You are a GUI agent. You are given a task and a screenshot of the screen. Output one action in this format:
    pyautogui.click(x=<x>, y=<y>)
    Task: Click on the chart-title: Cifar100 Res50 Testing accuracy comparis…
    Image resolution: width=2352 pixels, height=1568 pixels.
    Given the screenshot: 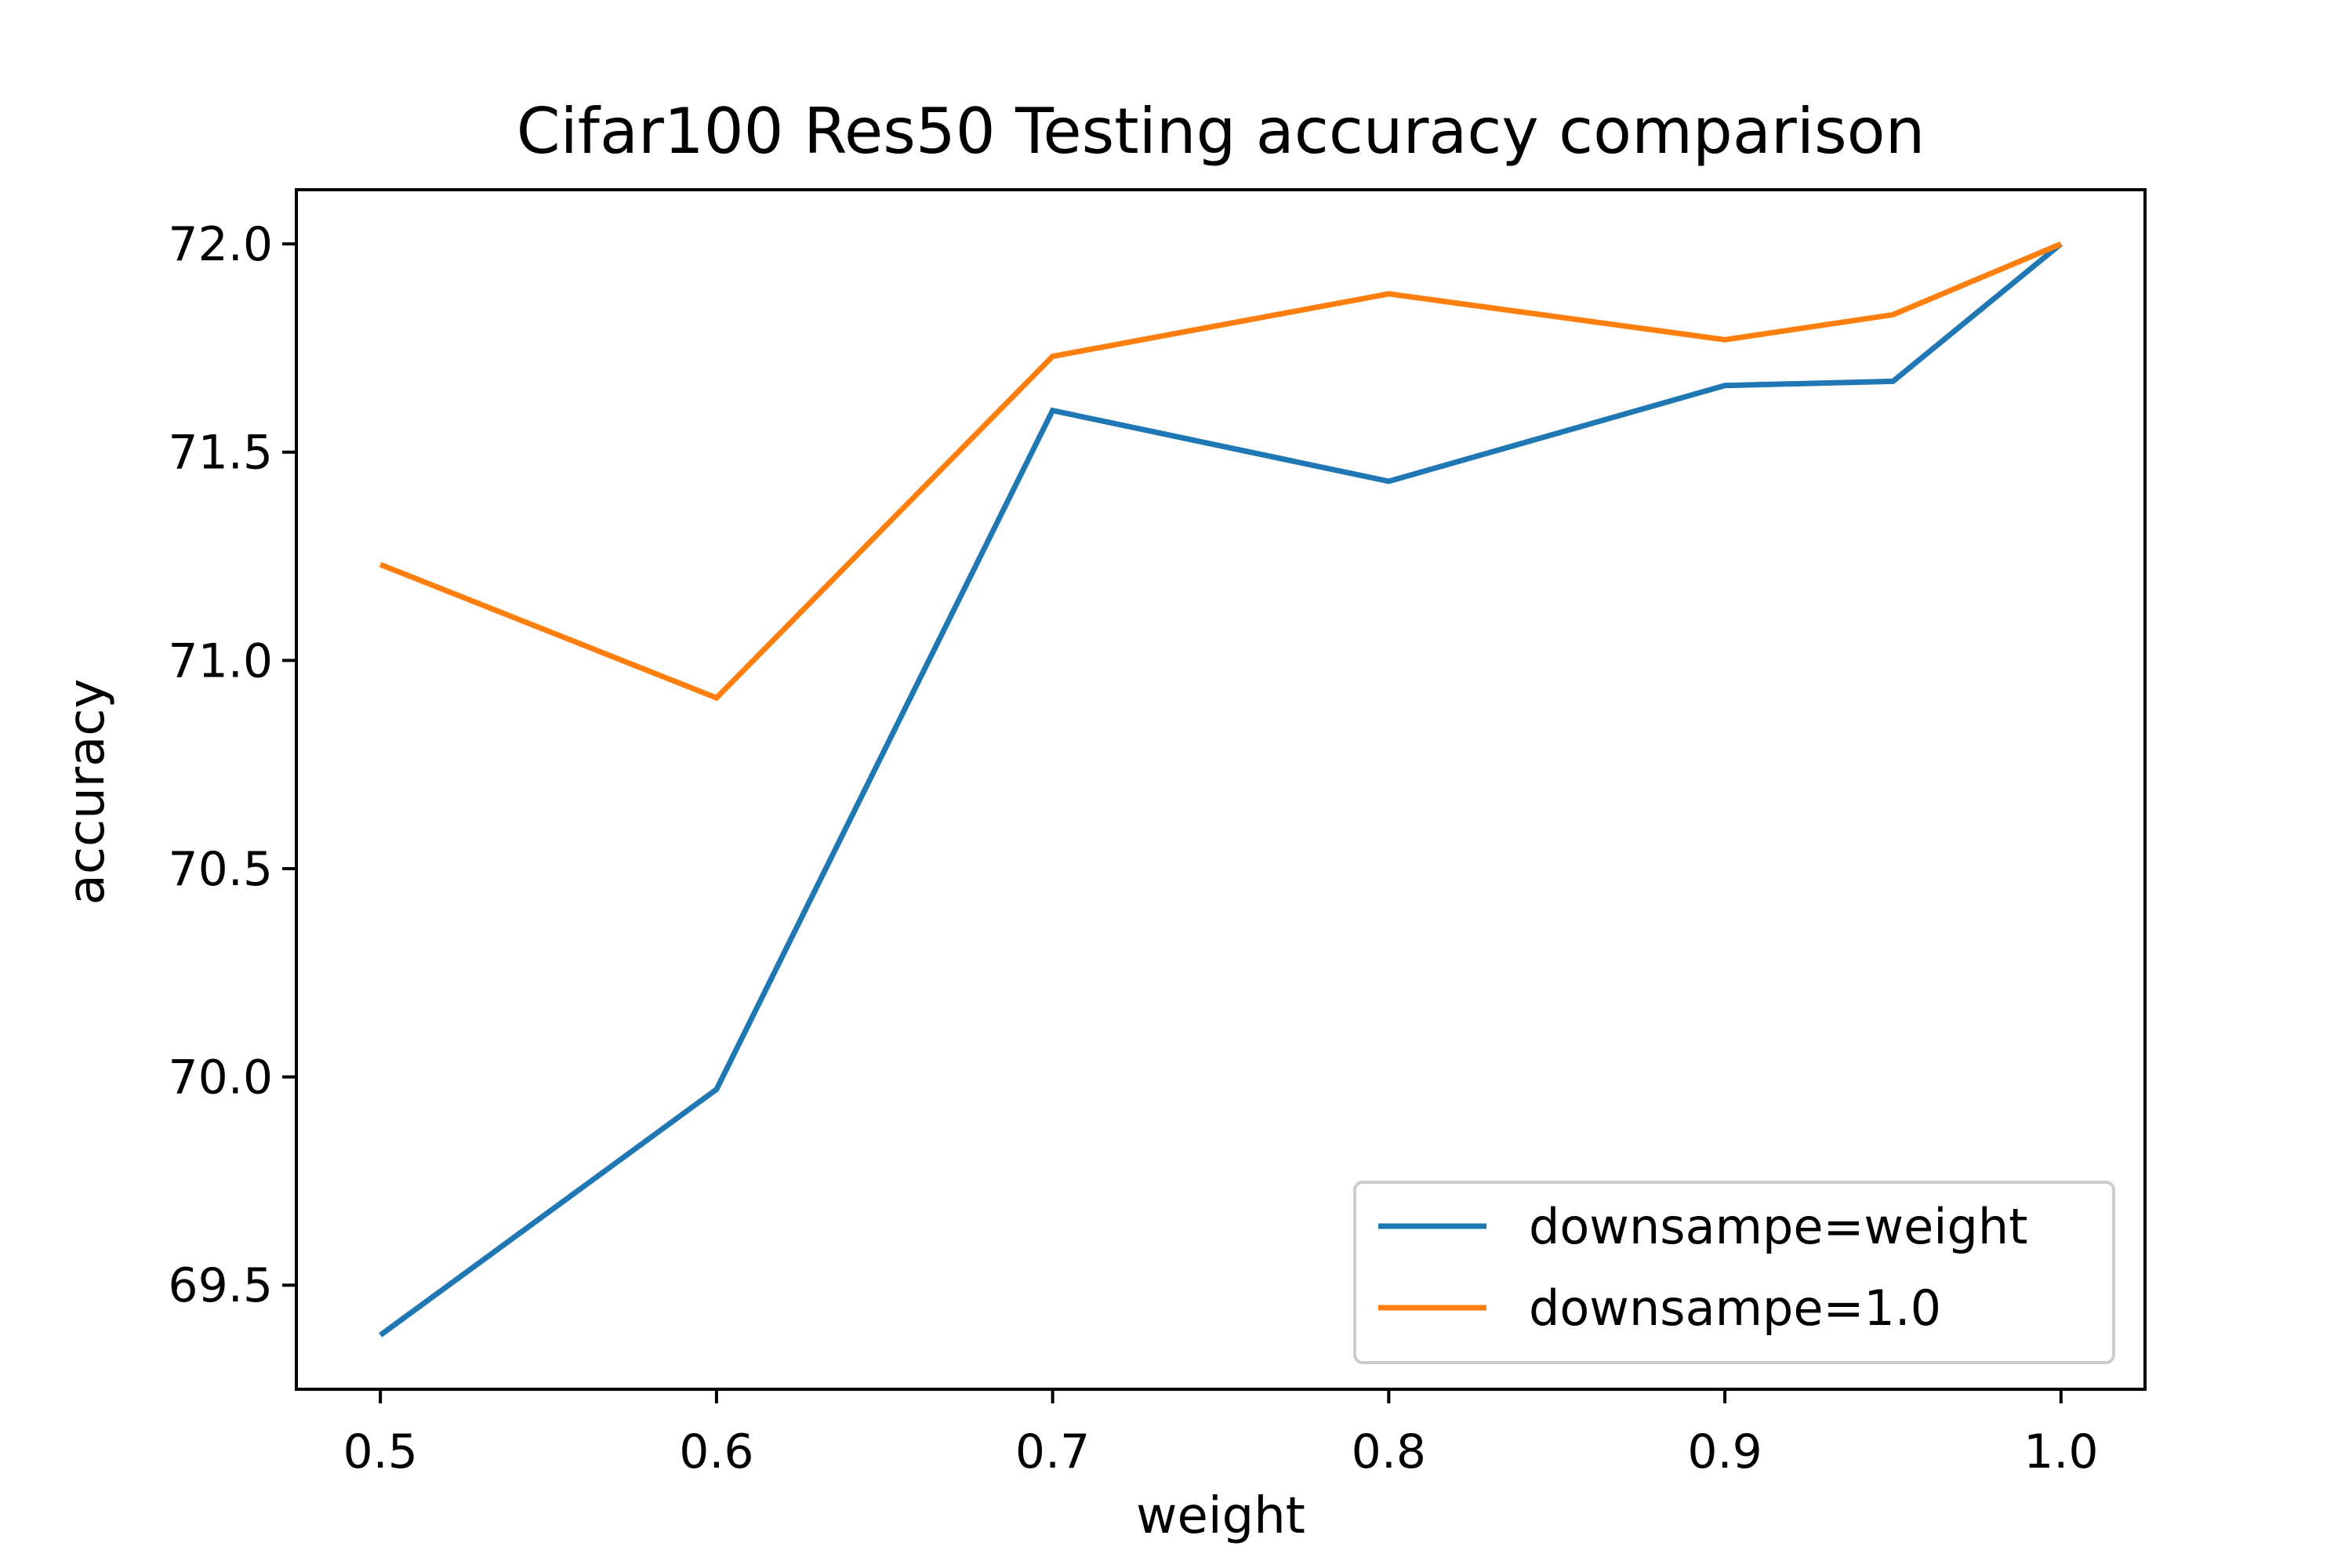 What is the action you would take?
    pyautogui.click(x=1221, y=131)
    